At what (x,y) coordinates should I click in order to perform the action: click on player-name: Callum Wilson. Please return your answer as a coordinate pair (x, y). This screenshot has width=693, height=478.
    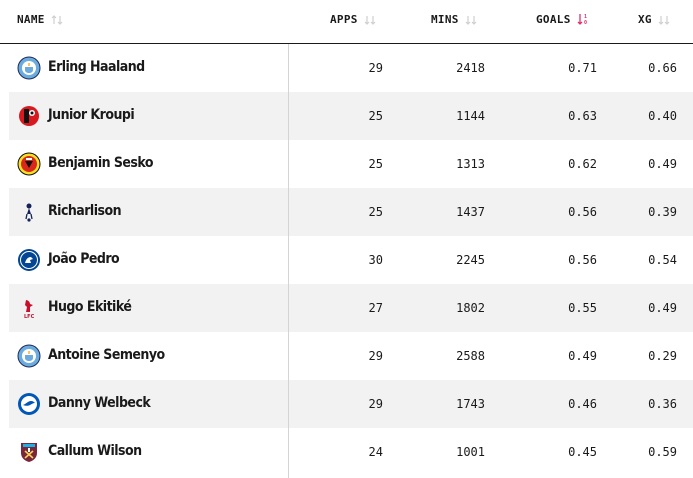
    Looking at the image, I should click on (95, 451).